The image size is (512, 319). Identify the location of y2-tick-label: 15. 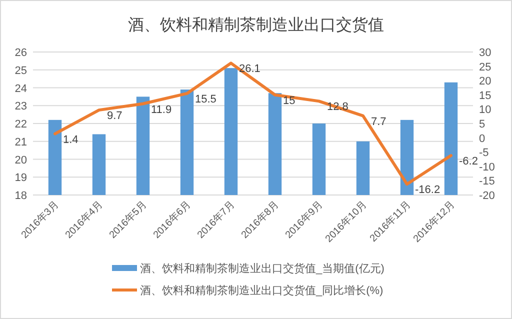
(485, 96).